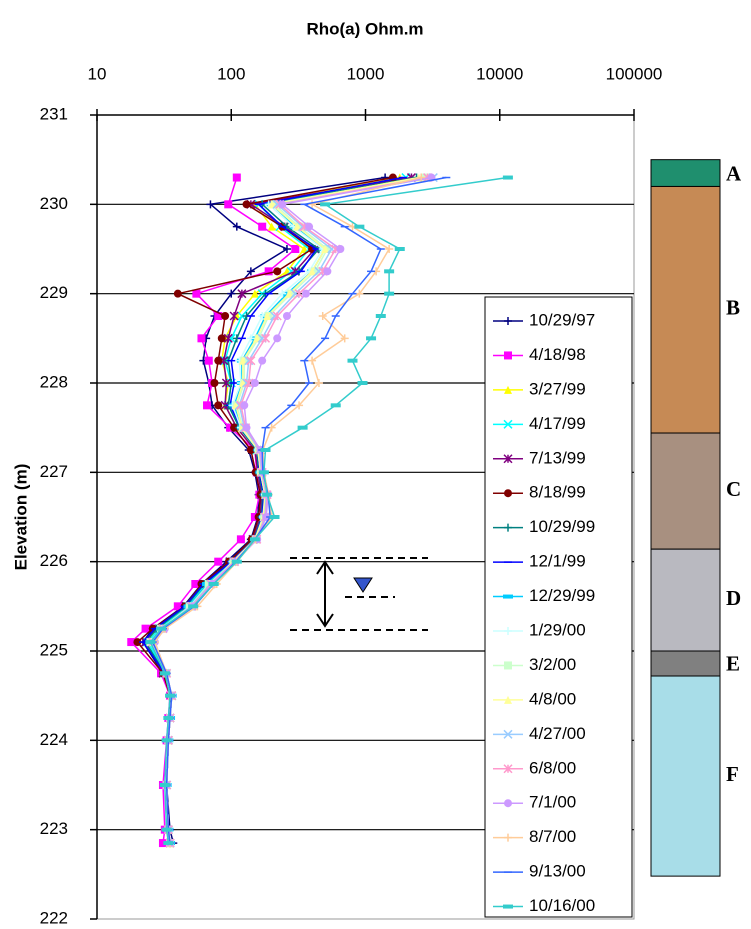 The width and height of the screenshot is (751, 929). What do you see at coordinates (231, 73) in the screenshot?
I see `x-tick-label: 100` at bounding box center [231, 73].